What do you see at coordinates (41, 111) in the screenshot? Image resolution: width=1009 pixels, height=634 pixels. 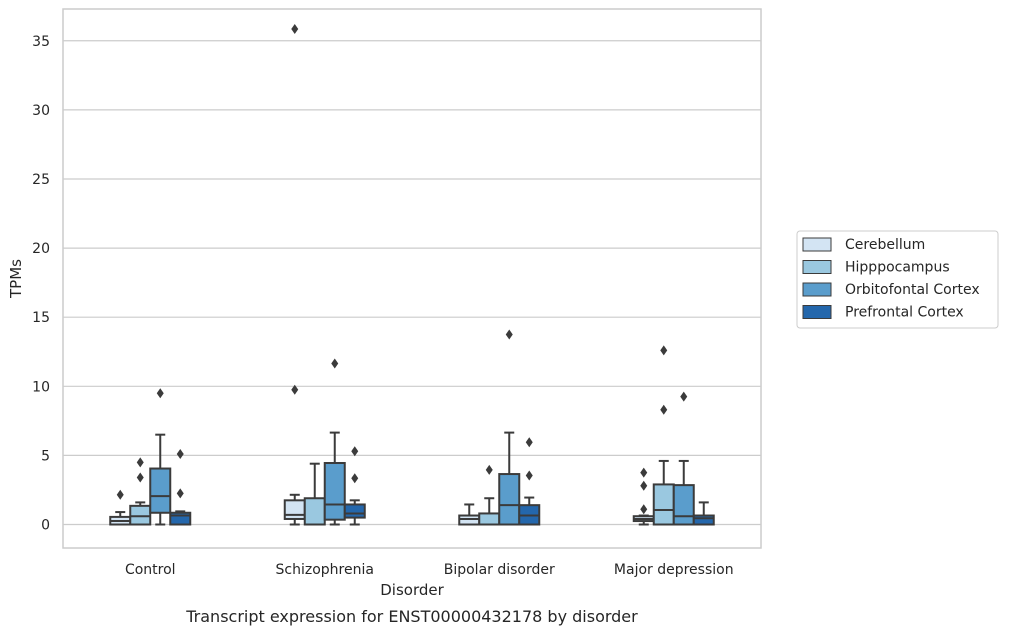 I see `y-tick-label: 30` at bounding box center [41, 111].